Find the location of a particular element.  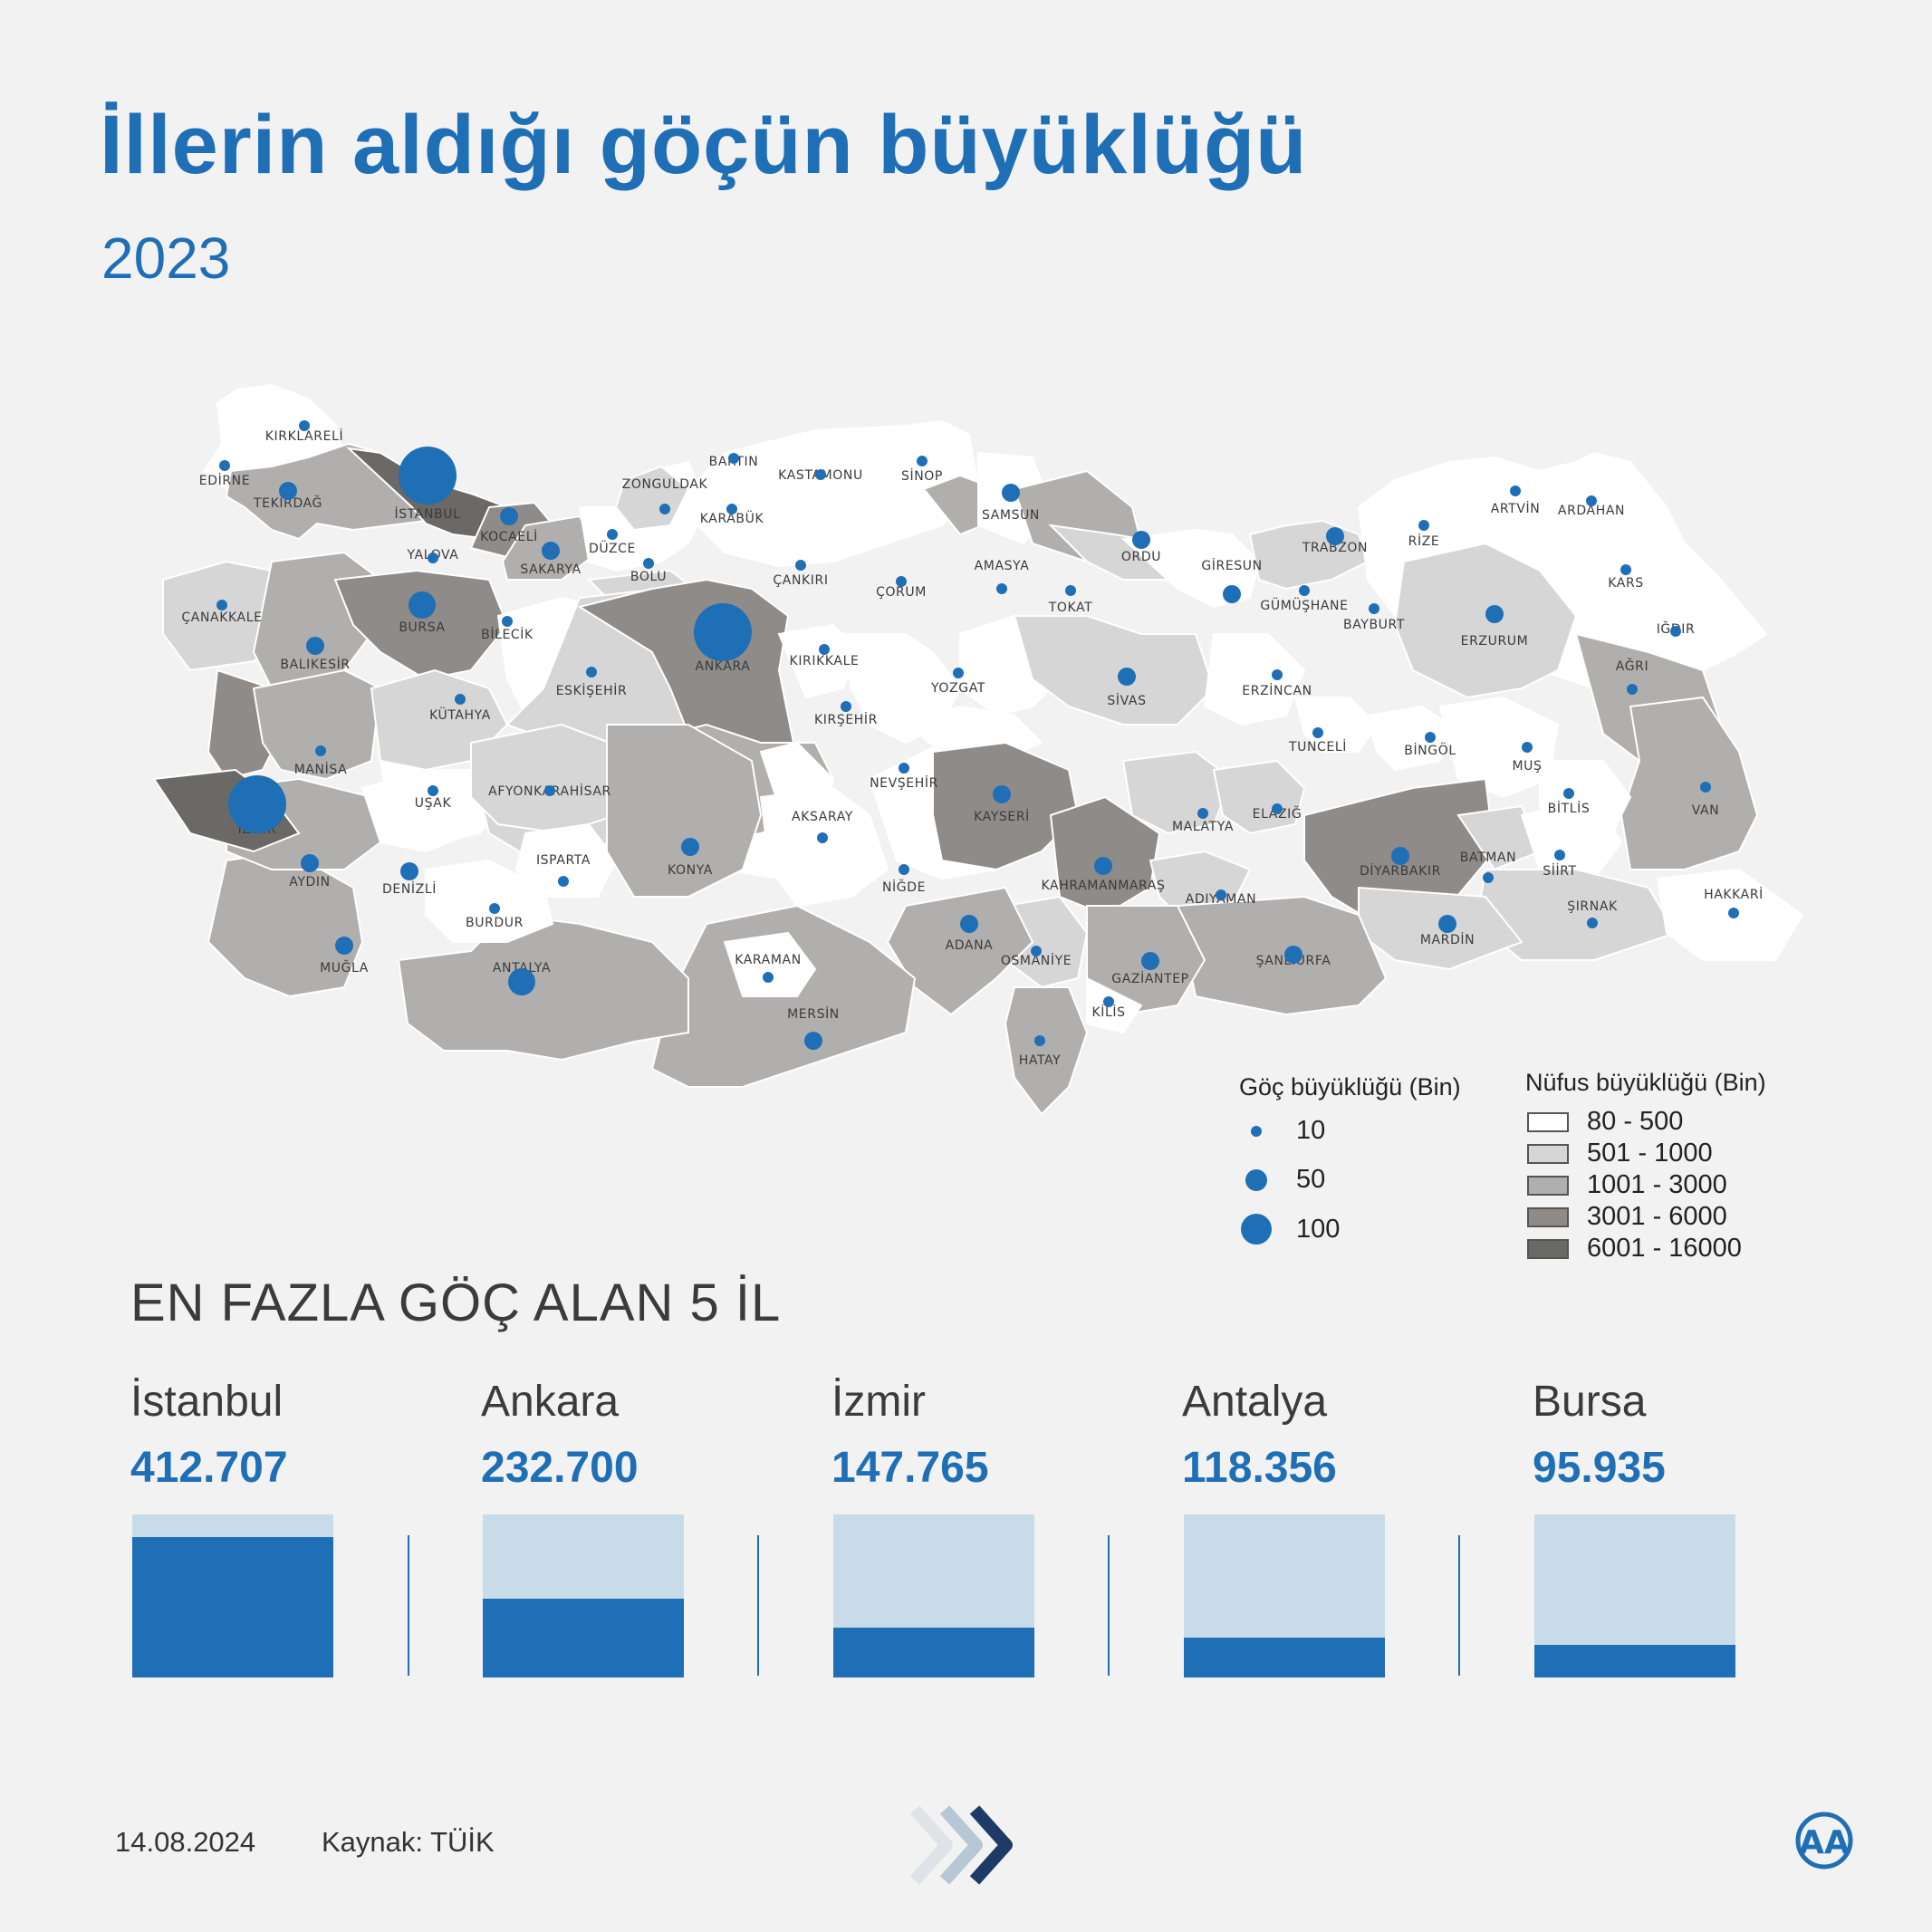

province-label: ZONGULDAK is located at coordinates (665, 484).